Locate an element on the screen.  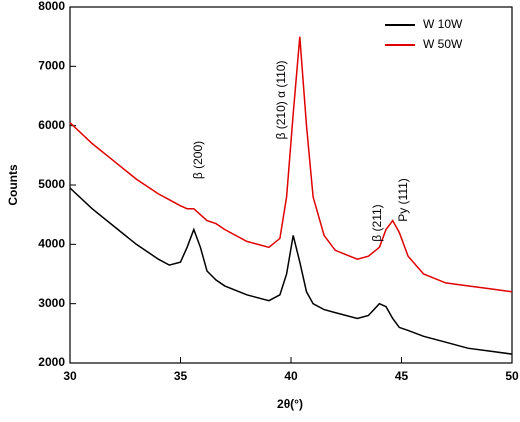
legend-label: W 50W is located at coordinates (443, 44).